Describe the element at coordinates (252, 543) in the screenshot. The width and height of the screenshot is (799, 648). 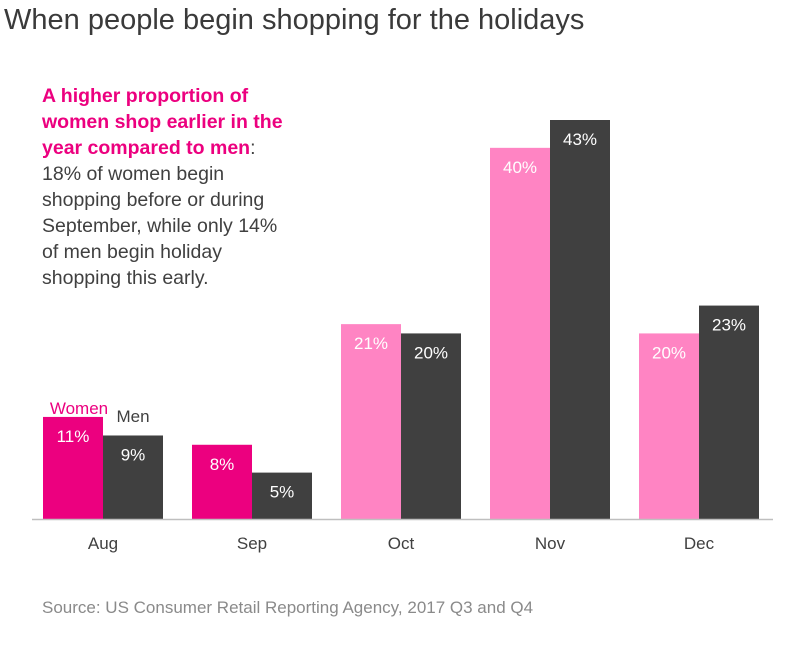
I see `tick-label-sep: Sep` at that location.